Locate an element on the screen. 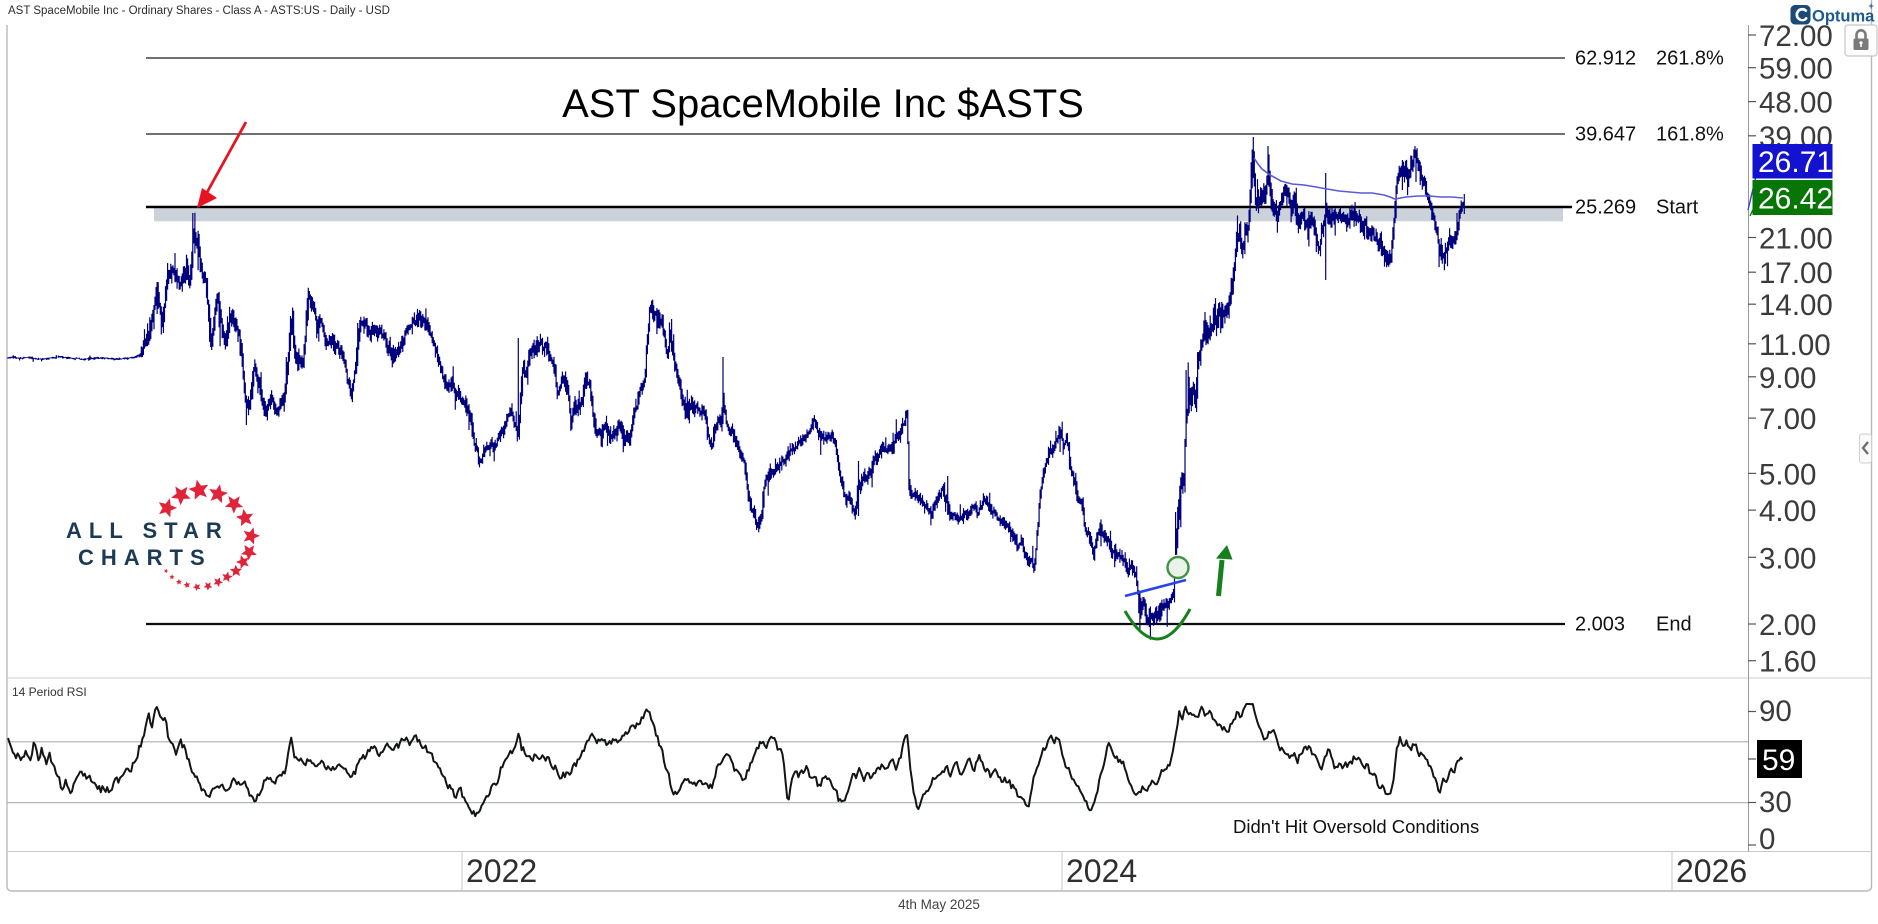 This screenshot has height=924, width=1878. svg-text: 2026 is located at coordinates (1711, 871).